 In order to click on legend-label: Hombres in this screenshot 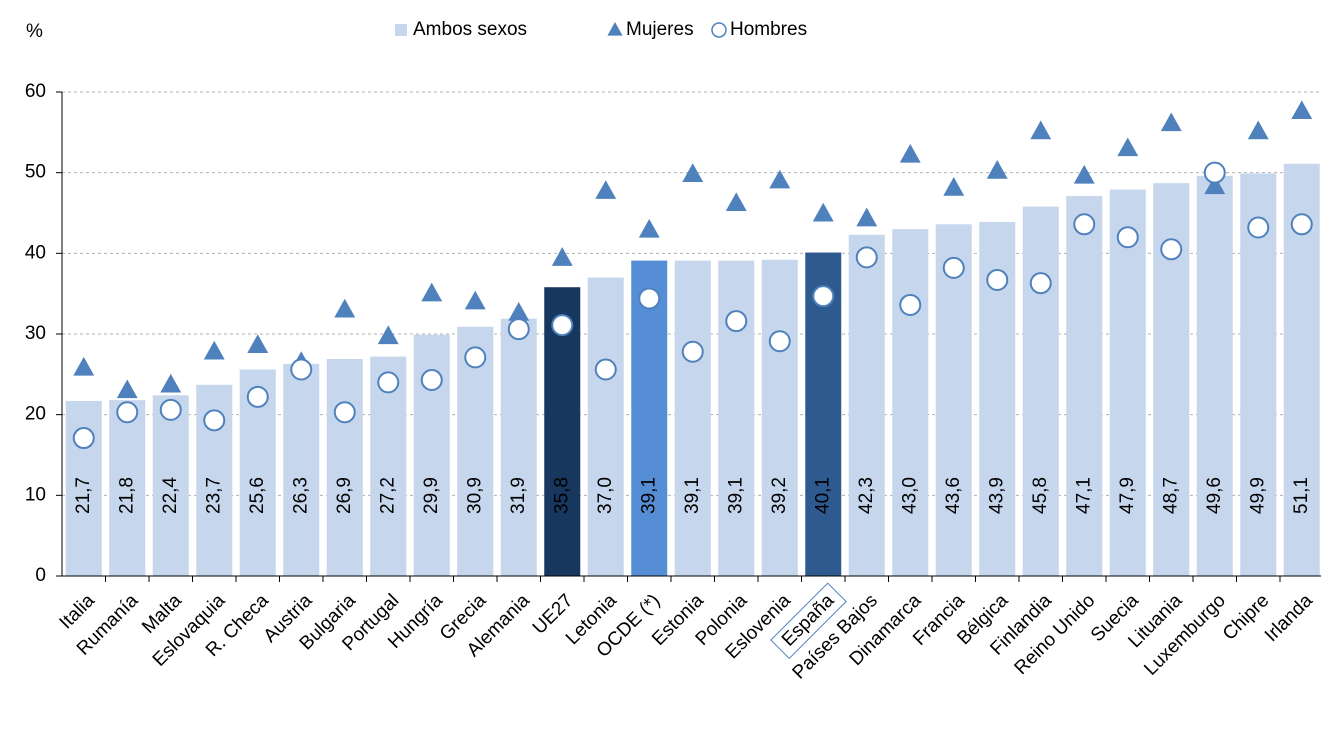, I will do `click(768, 29)`.